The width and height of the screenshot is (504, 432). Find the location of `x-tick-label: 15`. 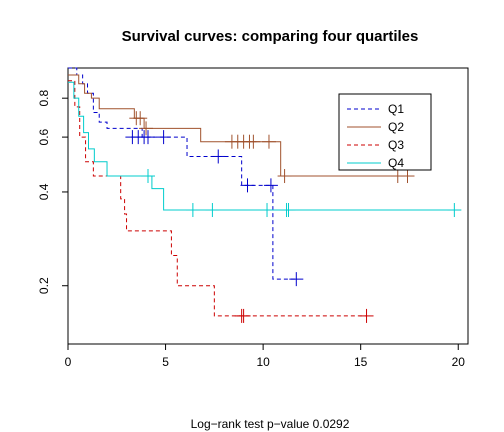

x-tick-label: 15 is located at coordinates (361, 362).